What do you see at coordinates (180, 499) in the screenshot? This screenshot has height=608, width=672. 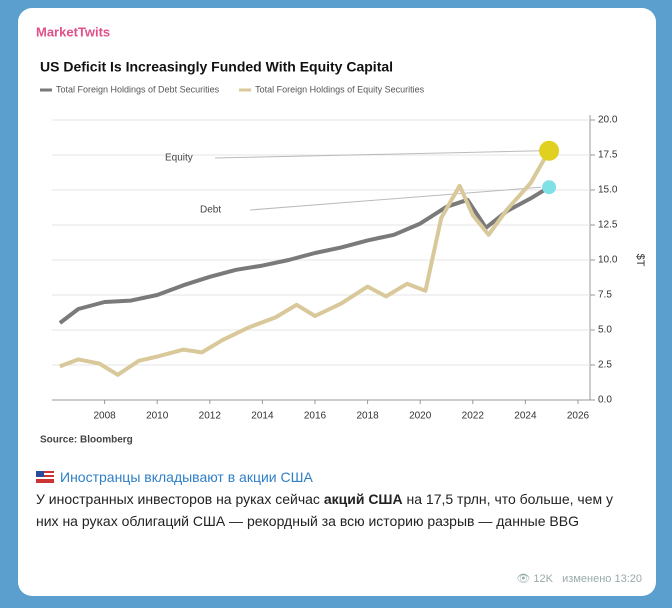 I see `body-text: У иностранных инвесторов на руках сейчас` at bounding box center [180, 499].